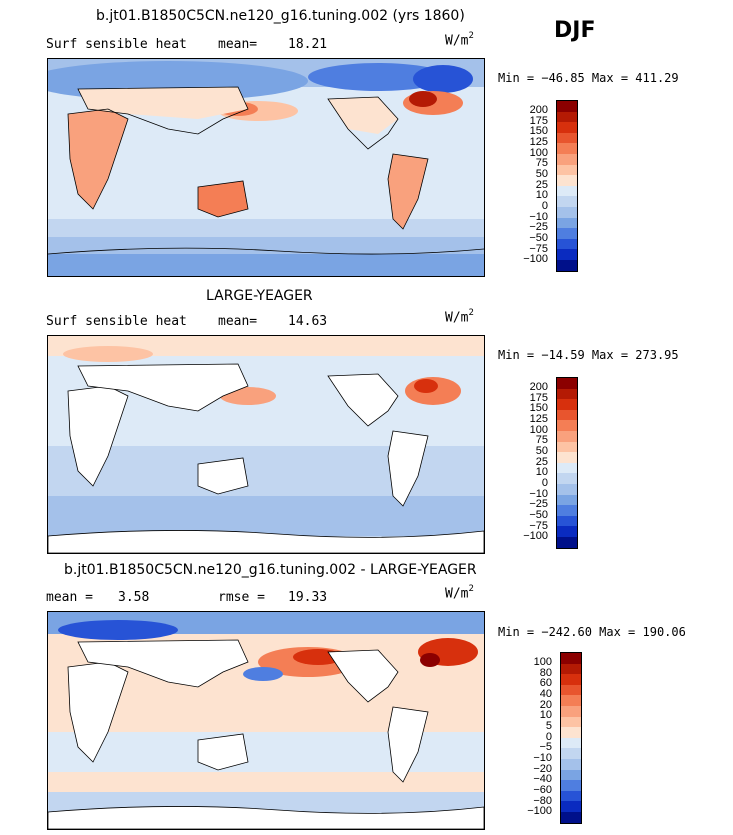 The image size is (733, 835). Describe the element at coordinates (116, 44) in the screenshot. I see `panel1-variable: Surf sensible heat` at that location.